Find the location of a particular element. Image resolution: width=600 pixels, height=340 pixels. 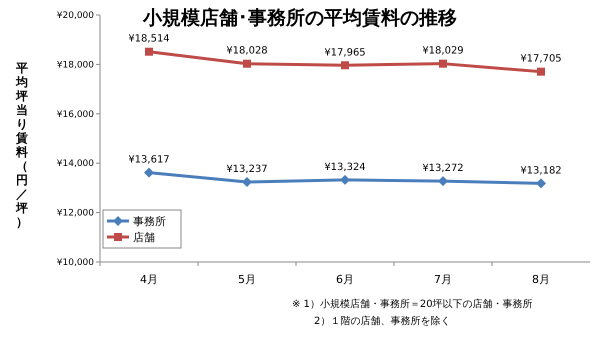

y-tick-label: ¥12,000 is located at coordinates (75, 213).